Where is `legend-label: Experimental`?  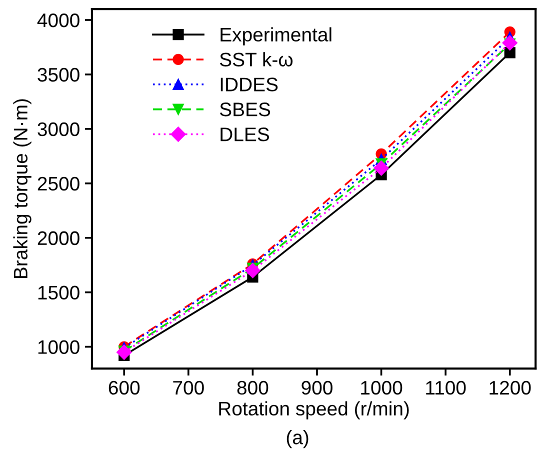
legend-label: Experimental is located at coordinates (276, 36).